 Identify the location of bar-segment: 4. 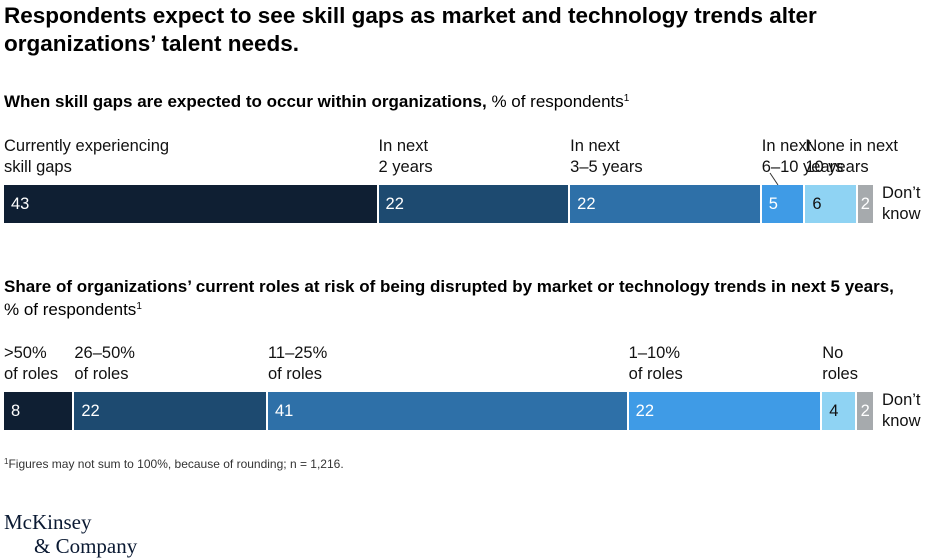
(839, 411).